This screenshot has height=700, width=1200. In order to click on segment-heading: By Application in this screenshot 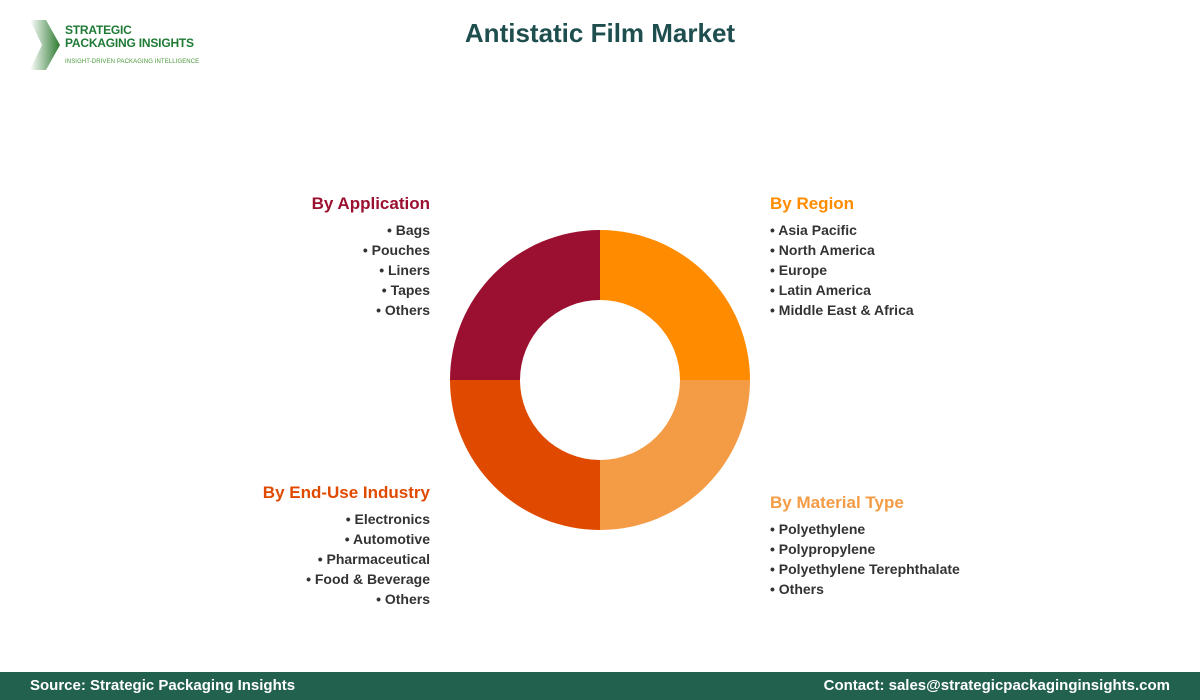, I will do `click(370, 203)`.